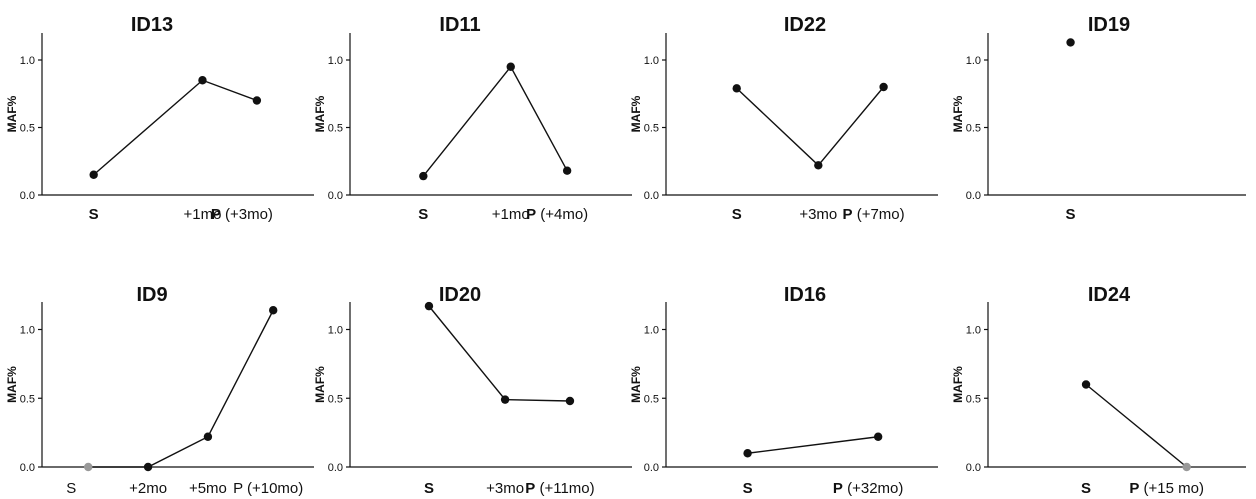 Image resolution: width=1256 pixels, height=499 pixels. Describe the element at coordinates (805, 295) in the screenshot. I see `chart-title: ID16` at that location.